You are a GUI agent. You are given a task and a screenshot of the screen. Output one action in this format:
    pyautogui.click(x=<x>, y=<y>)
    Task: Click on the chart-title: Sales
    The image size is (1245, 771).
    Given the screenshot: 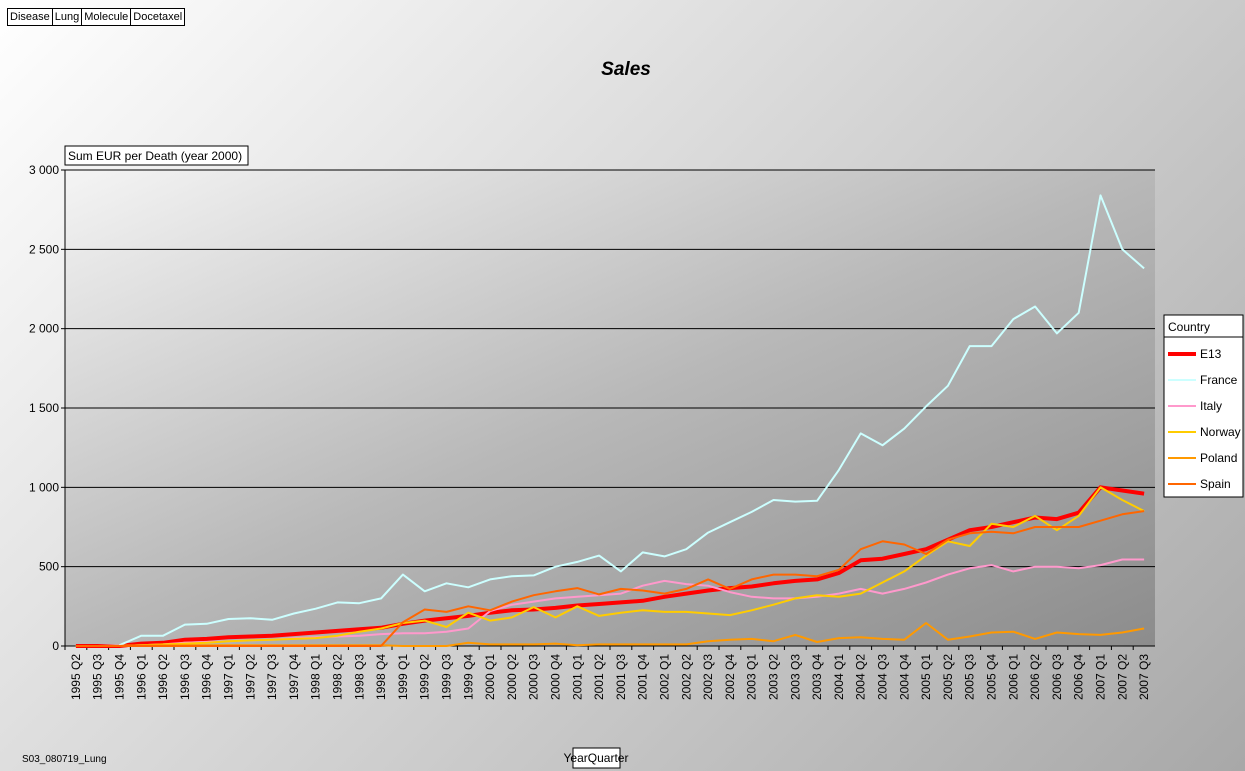 What is the action you would take?
    pyautogui.click(x=626, y=69)
    